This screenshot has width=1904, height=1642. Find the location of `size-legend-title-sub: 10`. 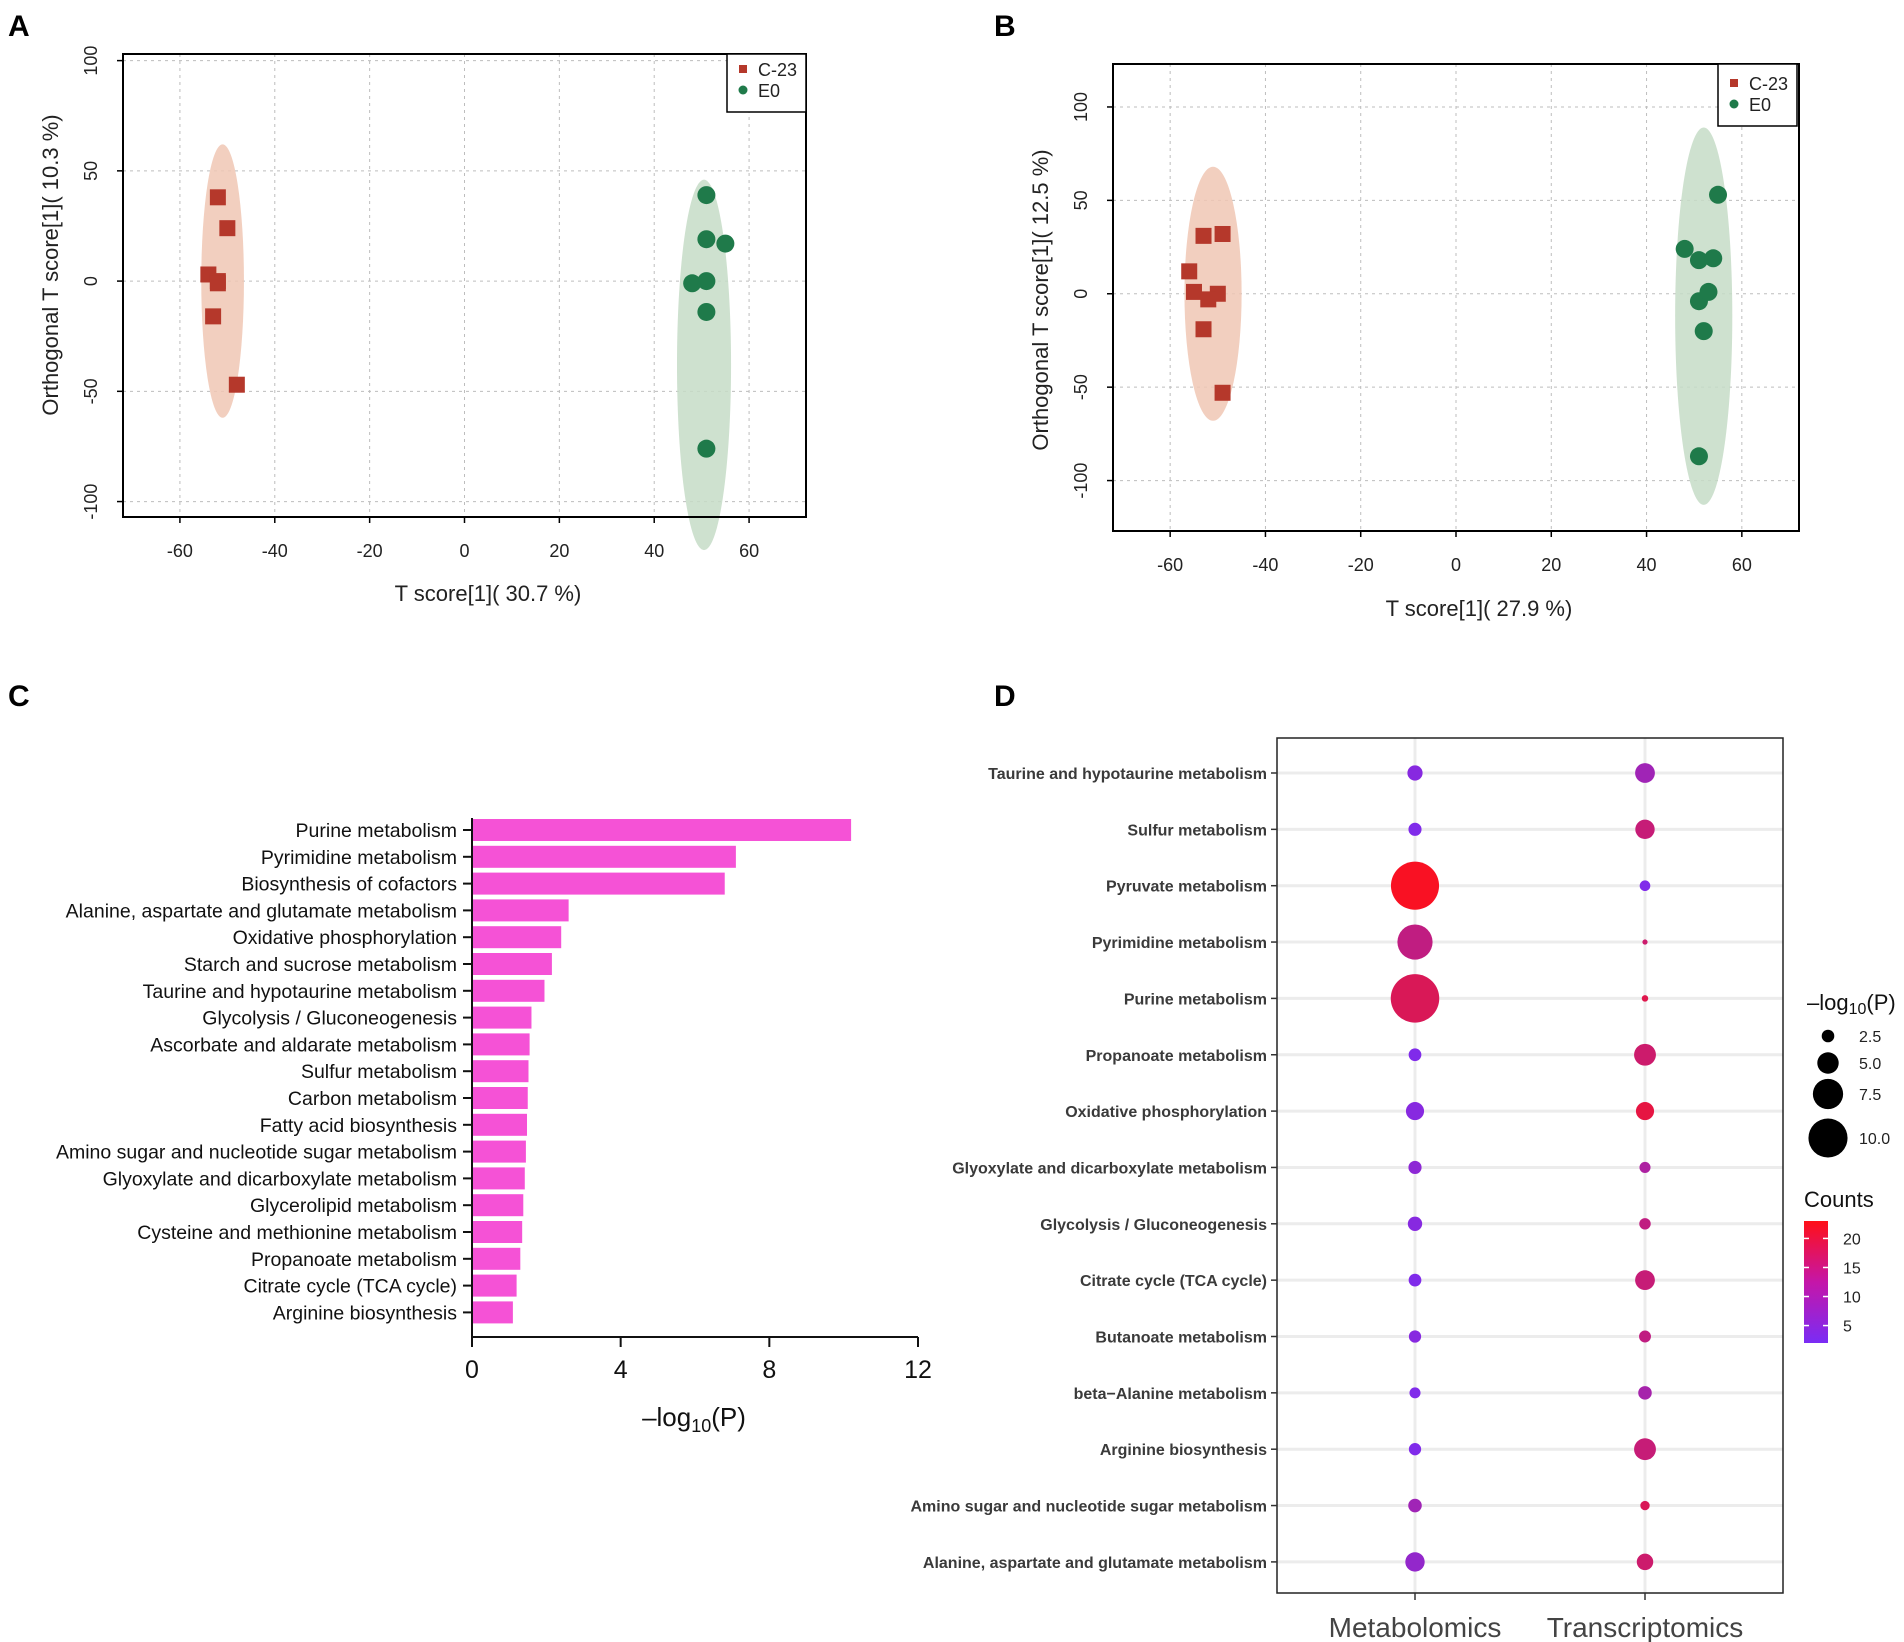

size-legend-title-sub: 10 is located at coordinates (1858, 1009).